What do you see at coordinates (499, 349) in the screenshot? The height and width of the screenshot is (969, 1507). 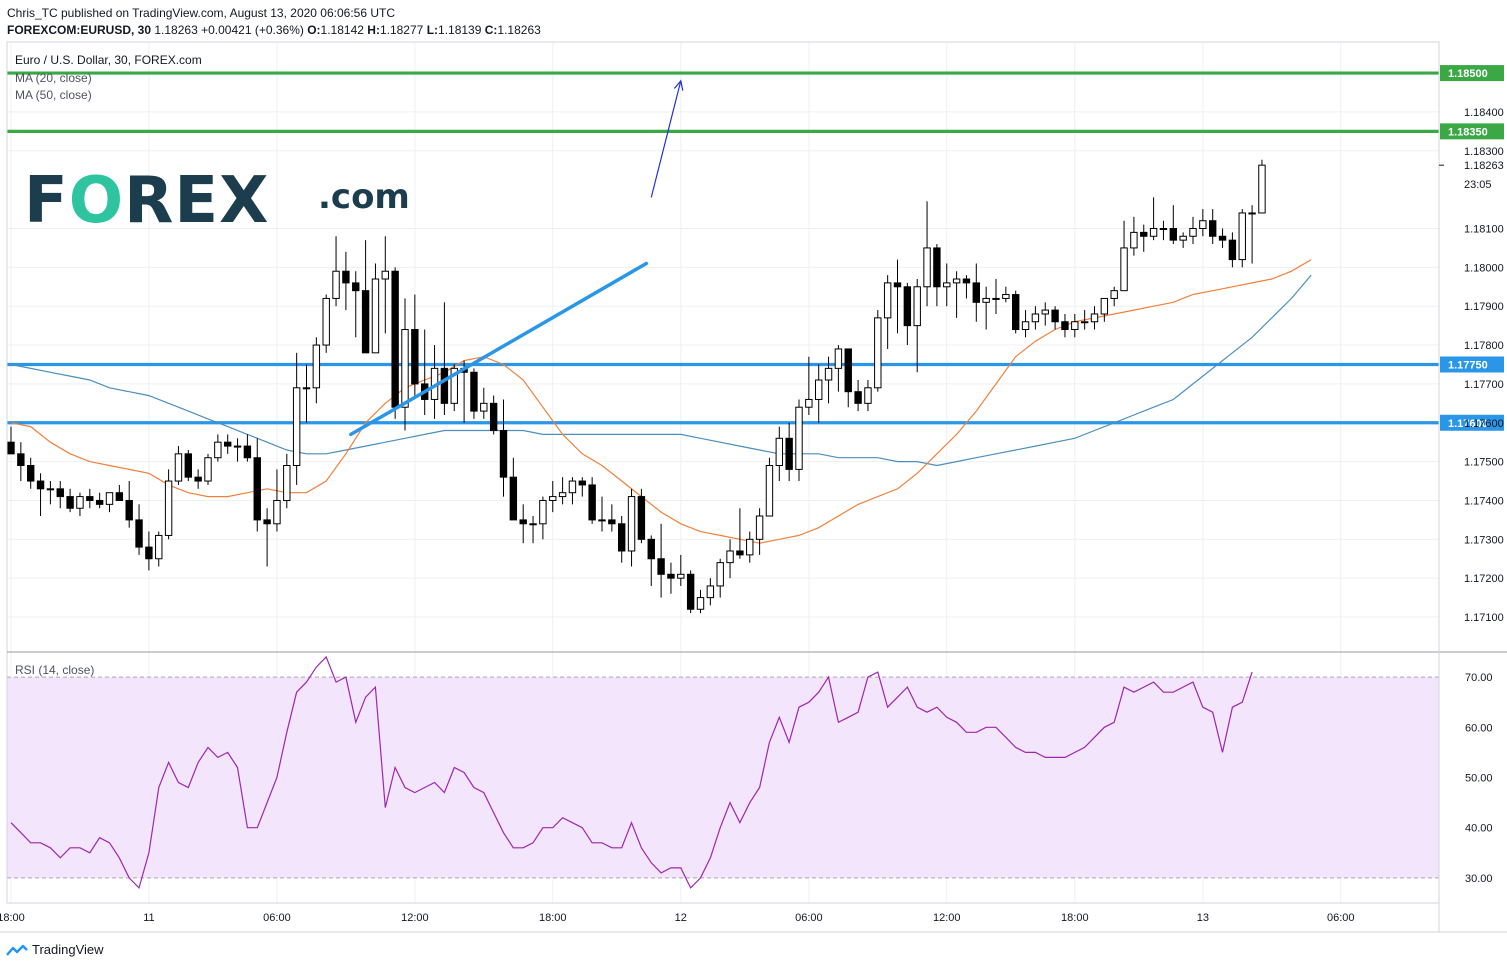 I see `trendline` at bounding box center [499, 349].